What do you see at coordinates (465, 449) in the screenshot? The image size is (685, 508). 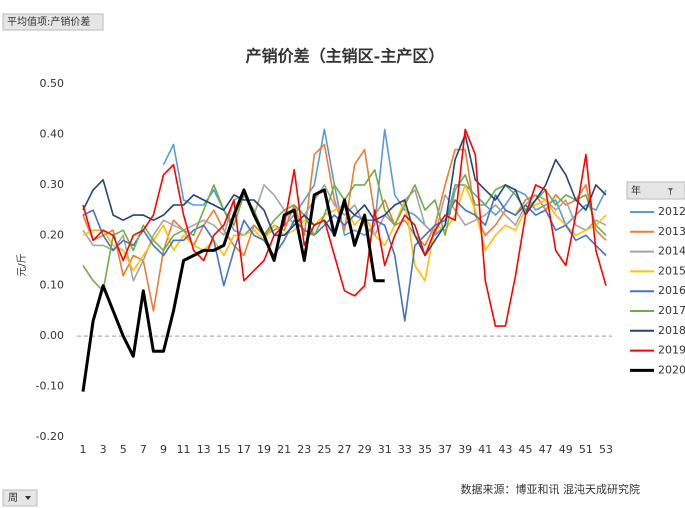 I see `x-tick-label: 39` at bounding box center [465, 449].